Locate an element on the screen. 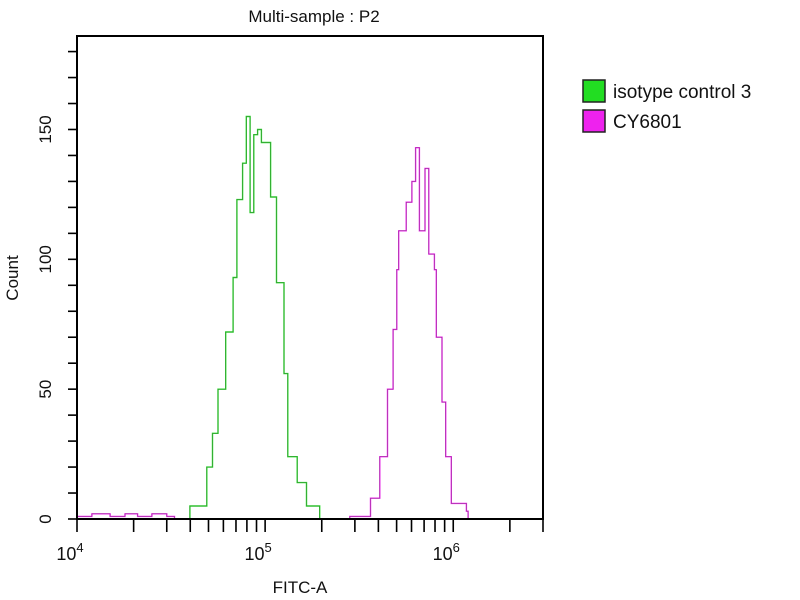  x-tick-label: 10⁵ is located at coordinates (257, 552).